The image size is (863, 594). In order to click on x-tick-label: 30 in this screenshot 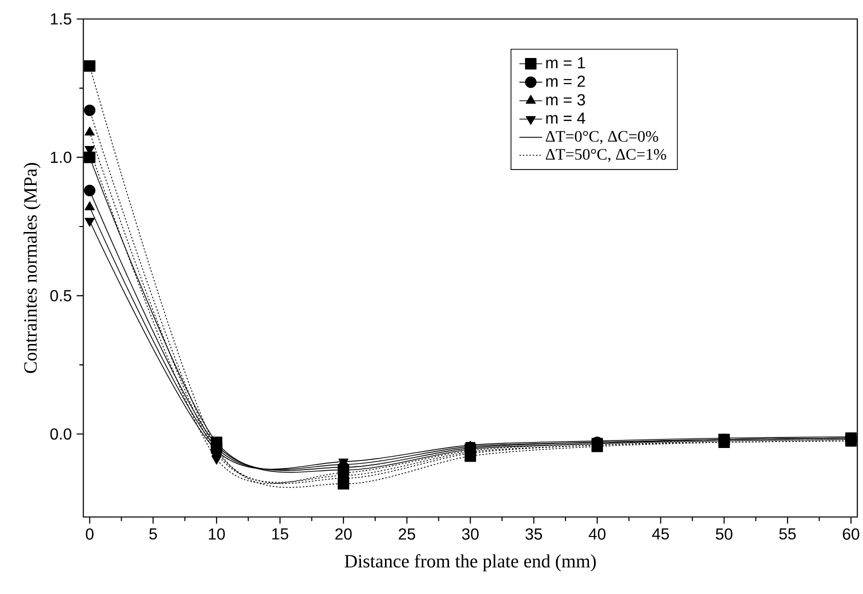, I will do `click(470, 534)`.